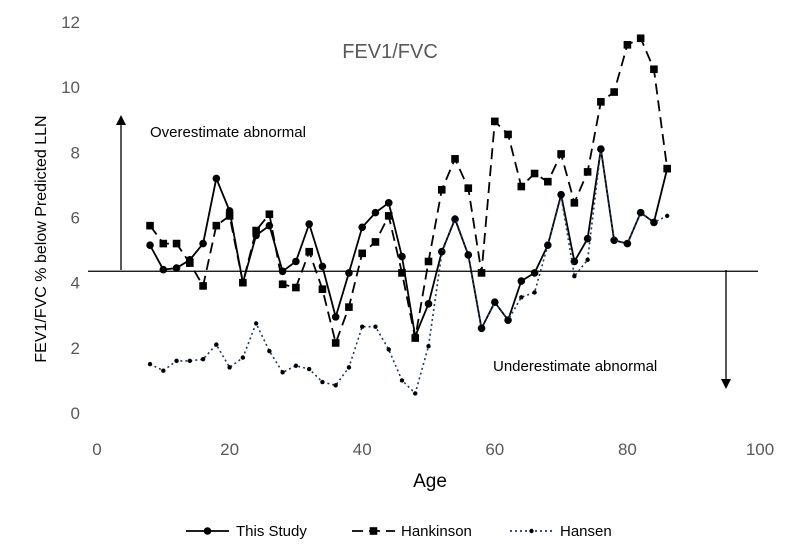 This screenshot has width=800, height=560. Describe the element at coordinates (494, 449) in the screenshot. I see `x-tick-label: 60` at that location.